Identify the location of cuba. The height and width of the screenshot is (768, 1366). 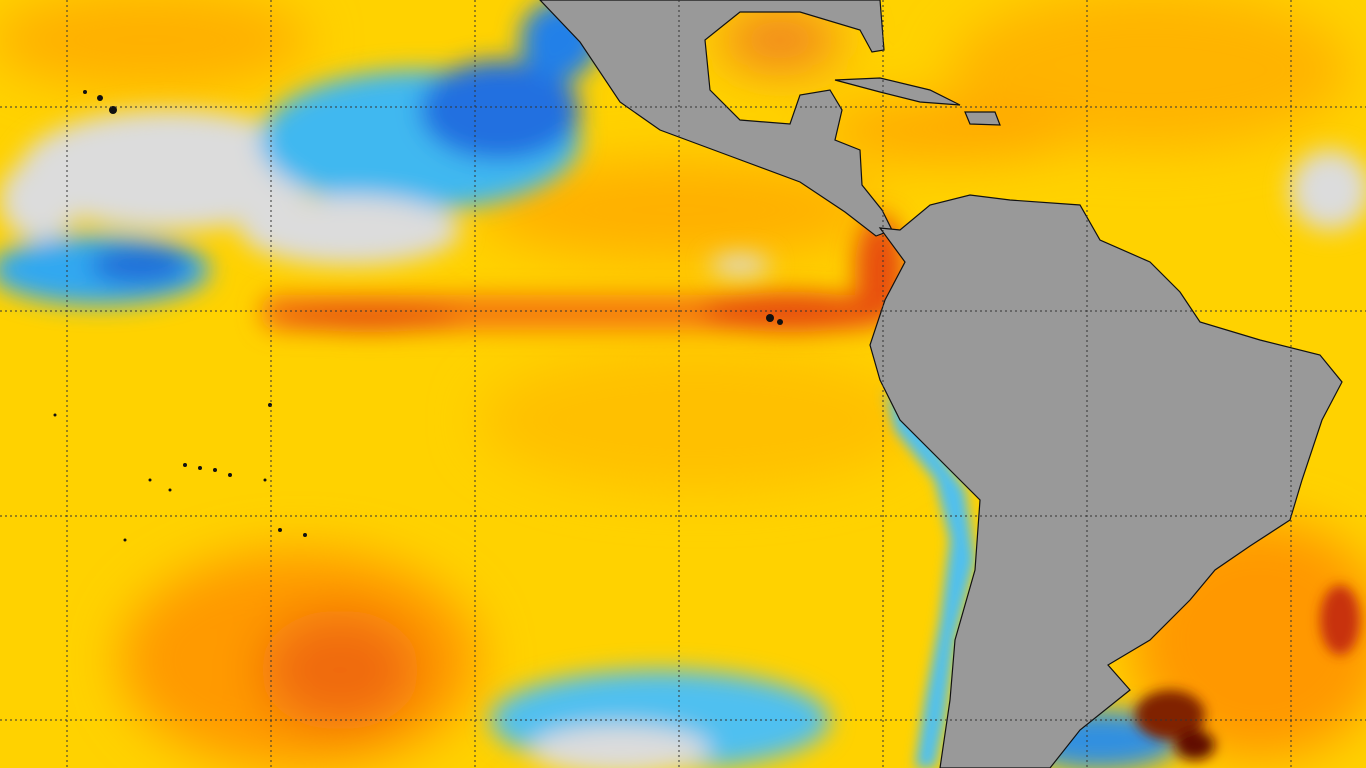
(897, 91).